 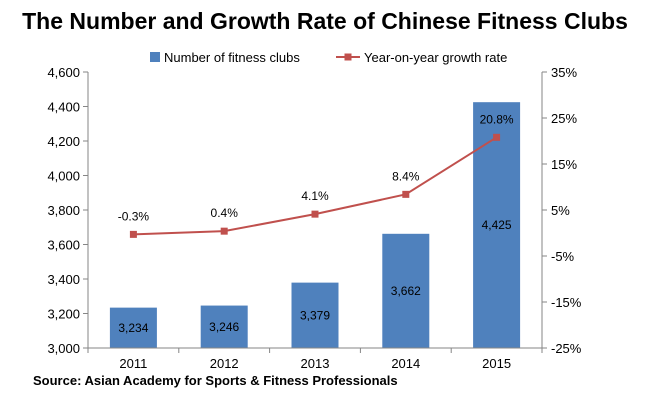 I want to click on left-tick-label: 3,400, so click(x=63, y=279).